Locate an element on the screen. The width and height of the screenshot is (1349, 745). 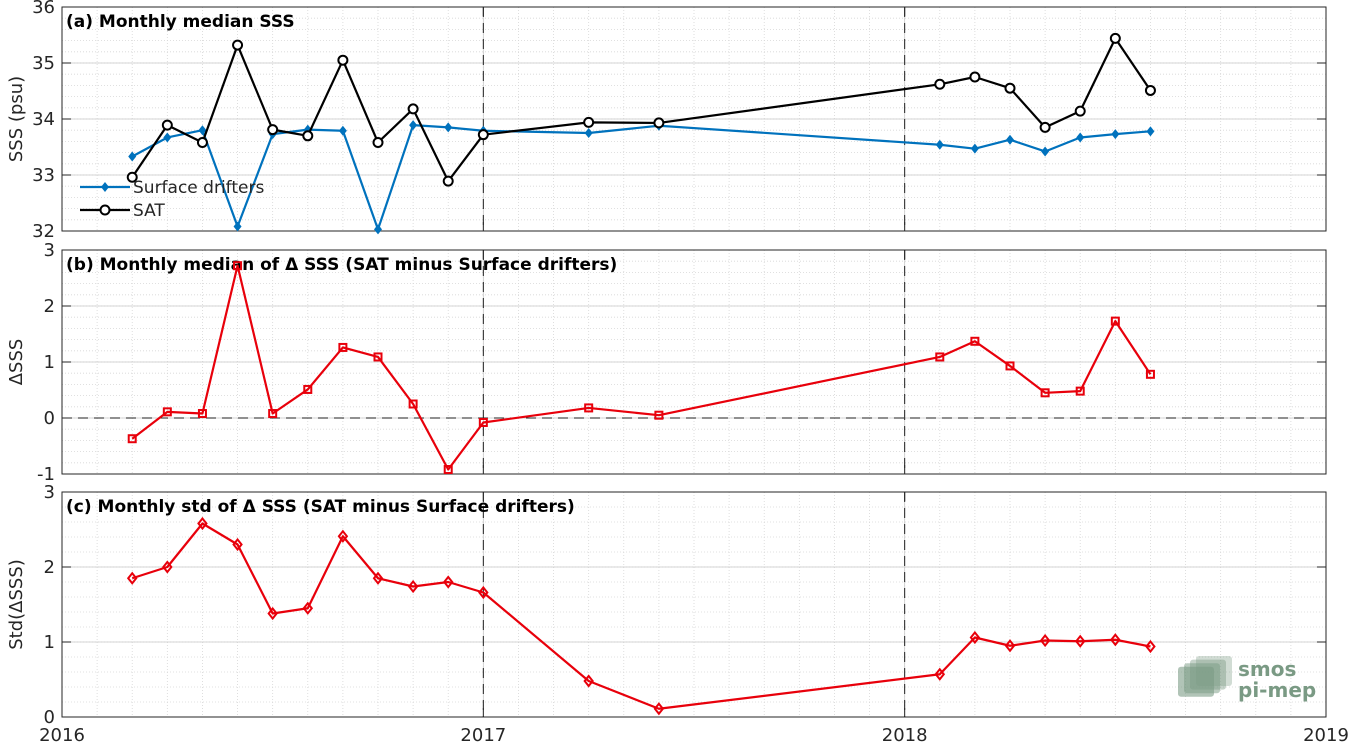
y-tick-label: 2 is located at coordinates (49, 306).